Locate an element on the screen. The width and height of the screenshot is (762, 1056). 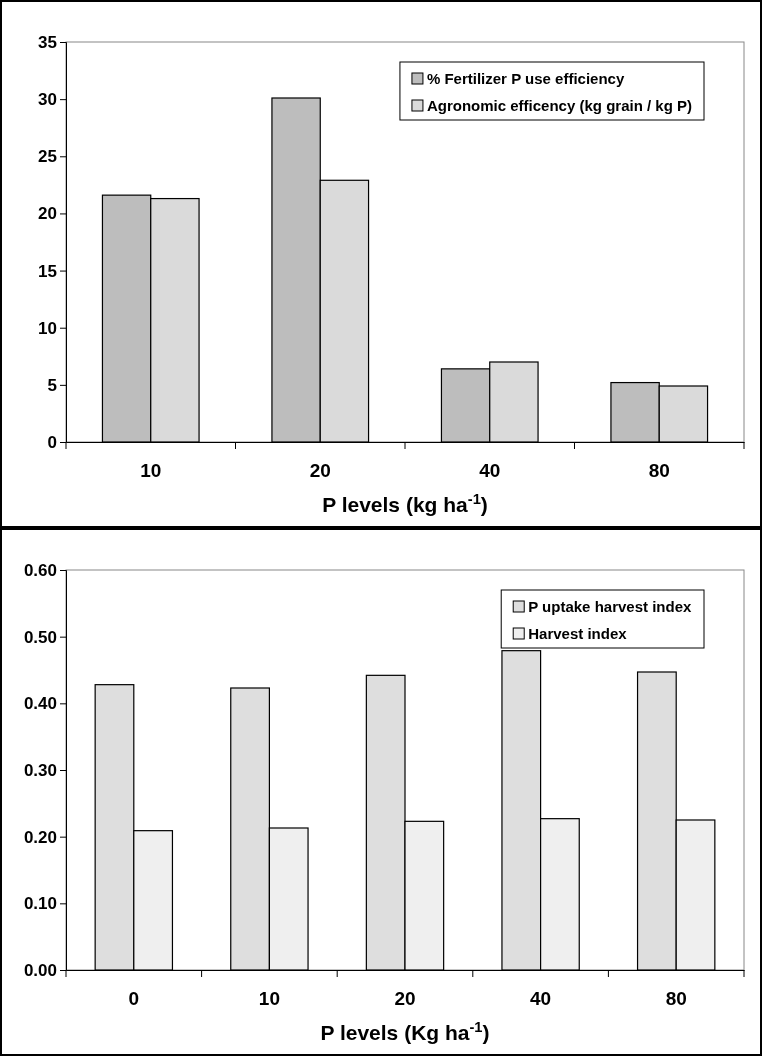
y-tick-label: 0.60 is located at coordinates (40, 570).